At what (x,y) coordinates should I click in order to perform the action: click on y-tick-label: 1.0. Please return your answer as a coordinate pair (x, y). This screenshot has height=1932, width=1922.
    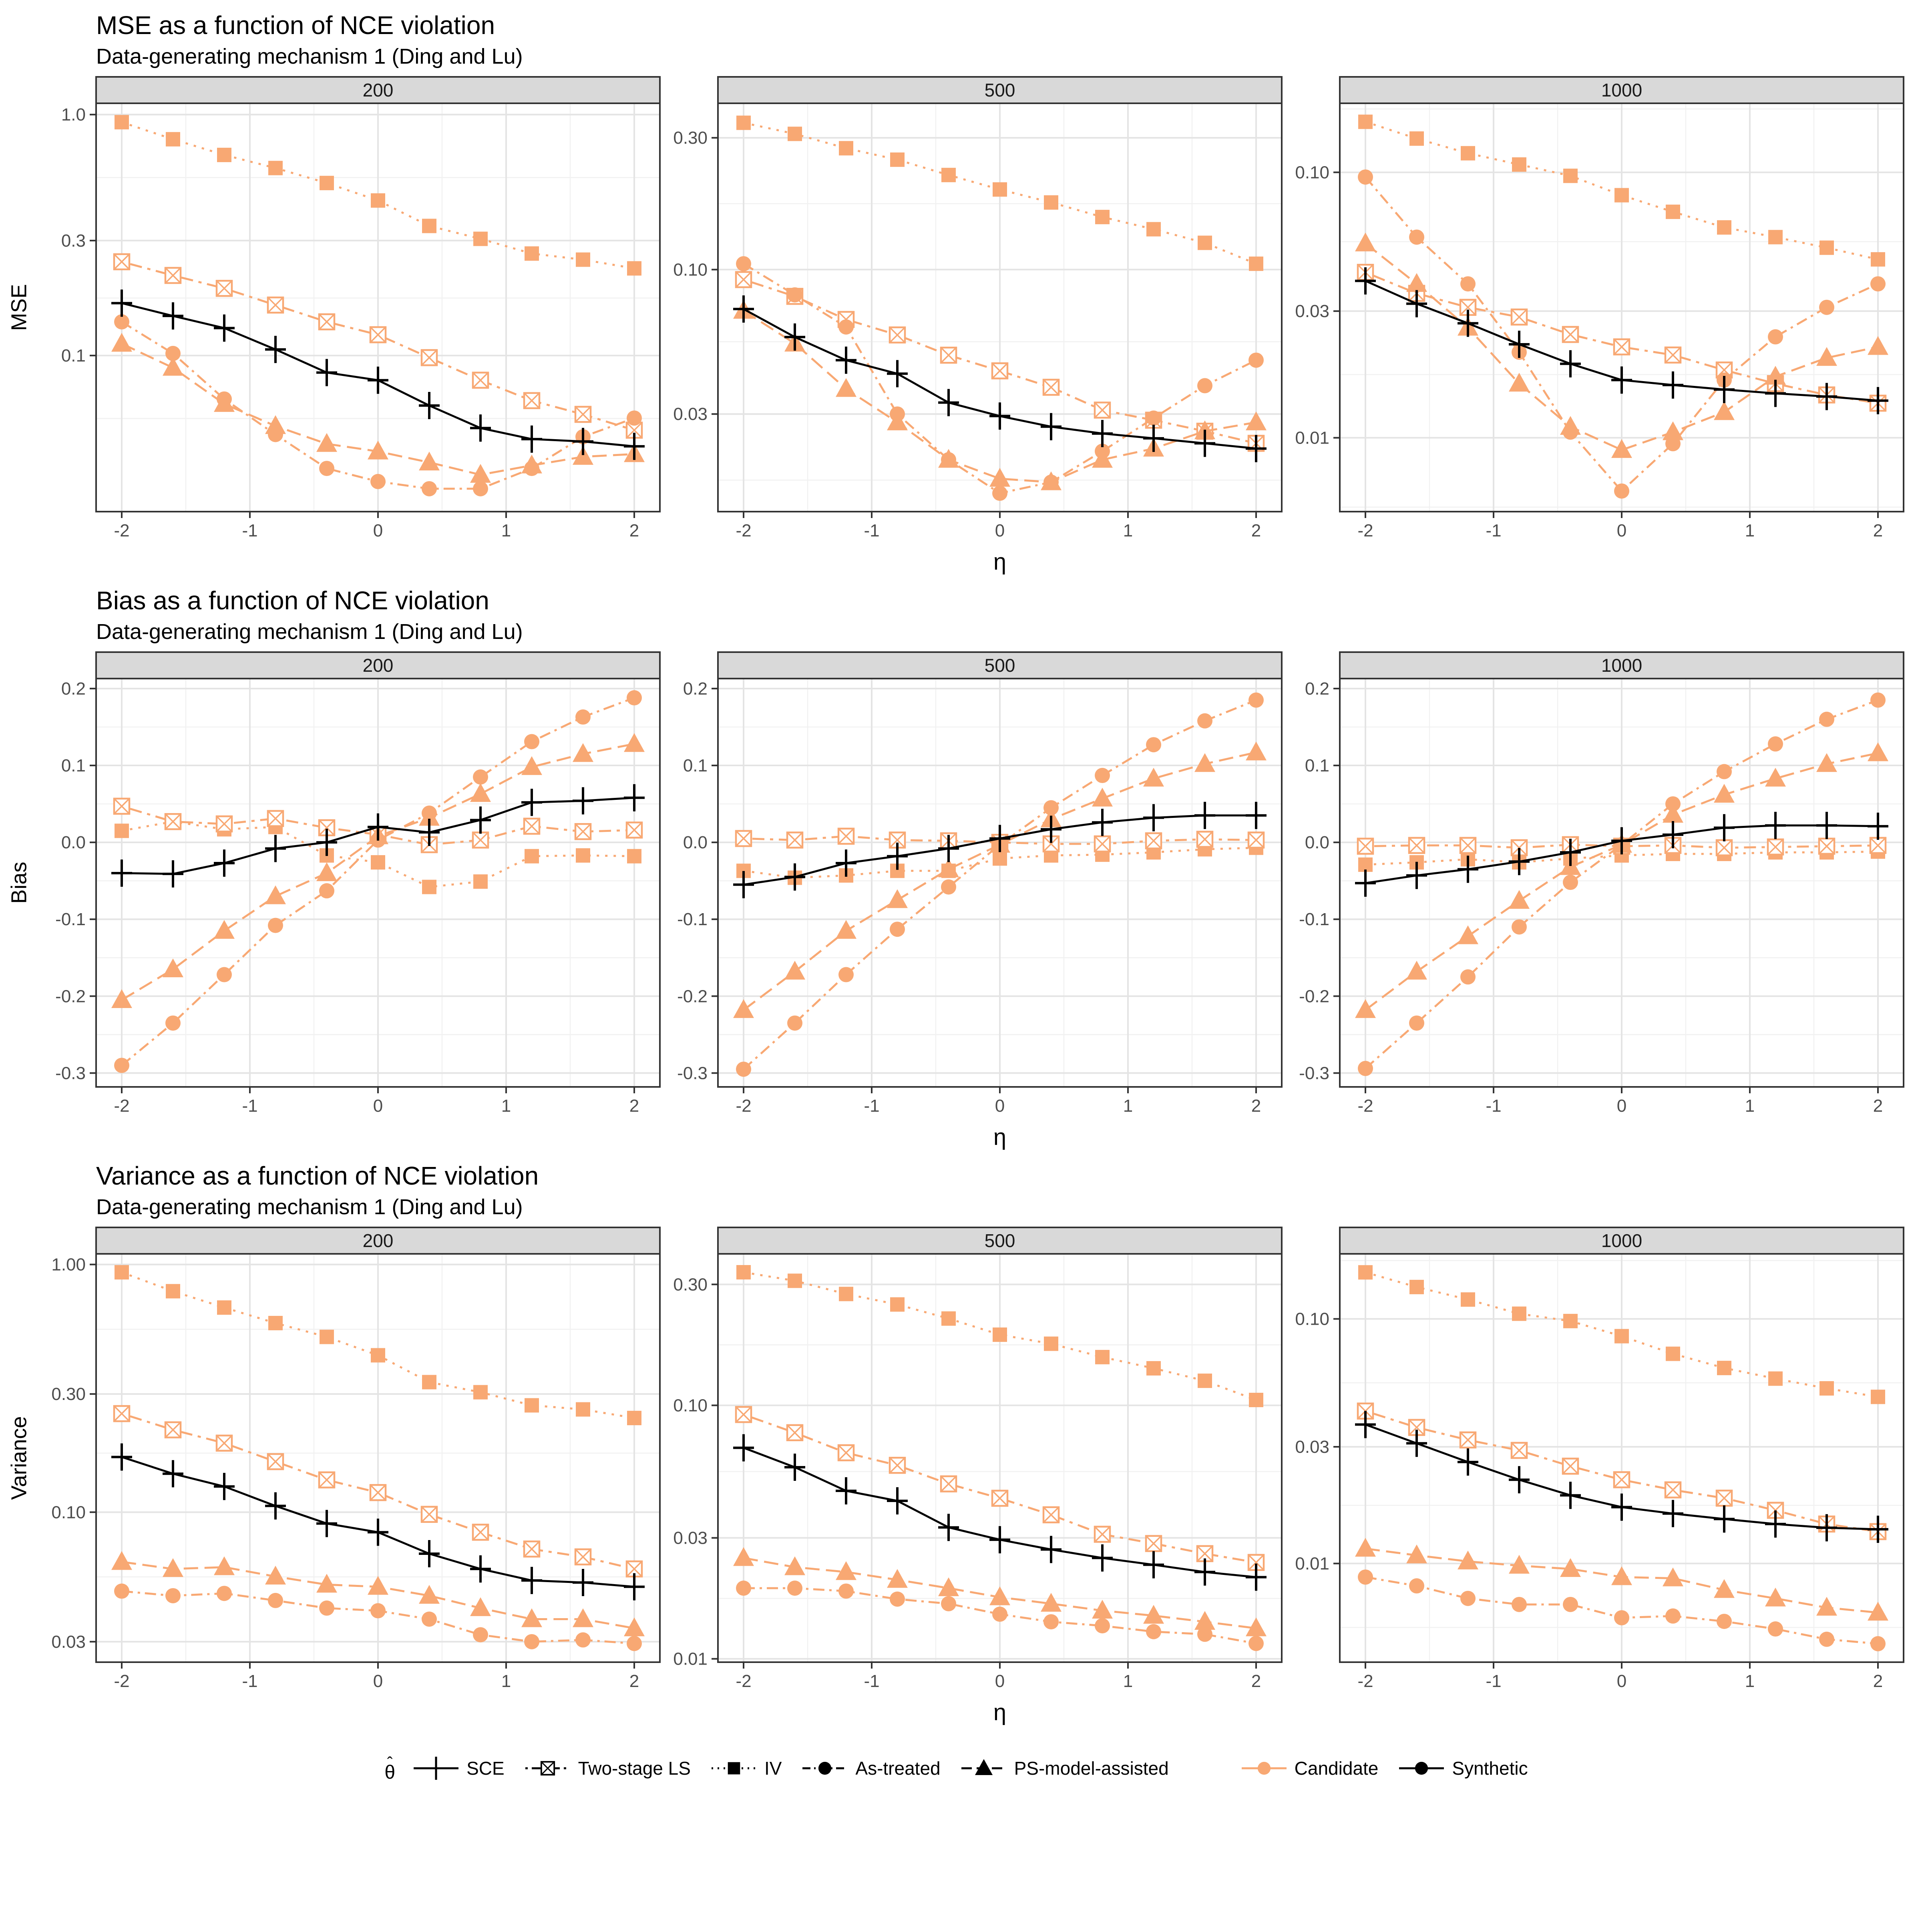
    Looking at the image, I should click on (73, 115).